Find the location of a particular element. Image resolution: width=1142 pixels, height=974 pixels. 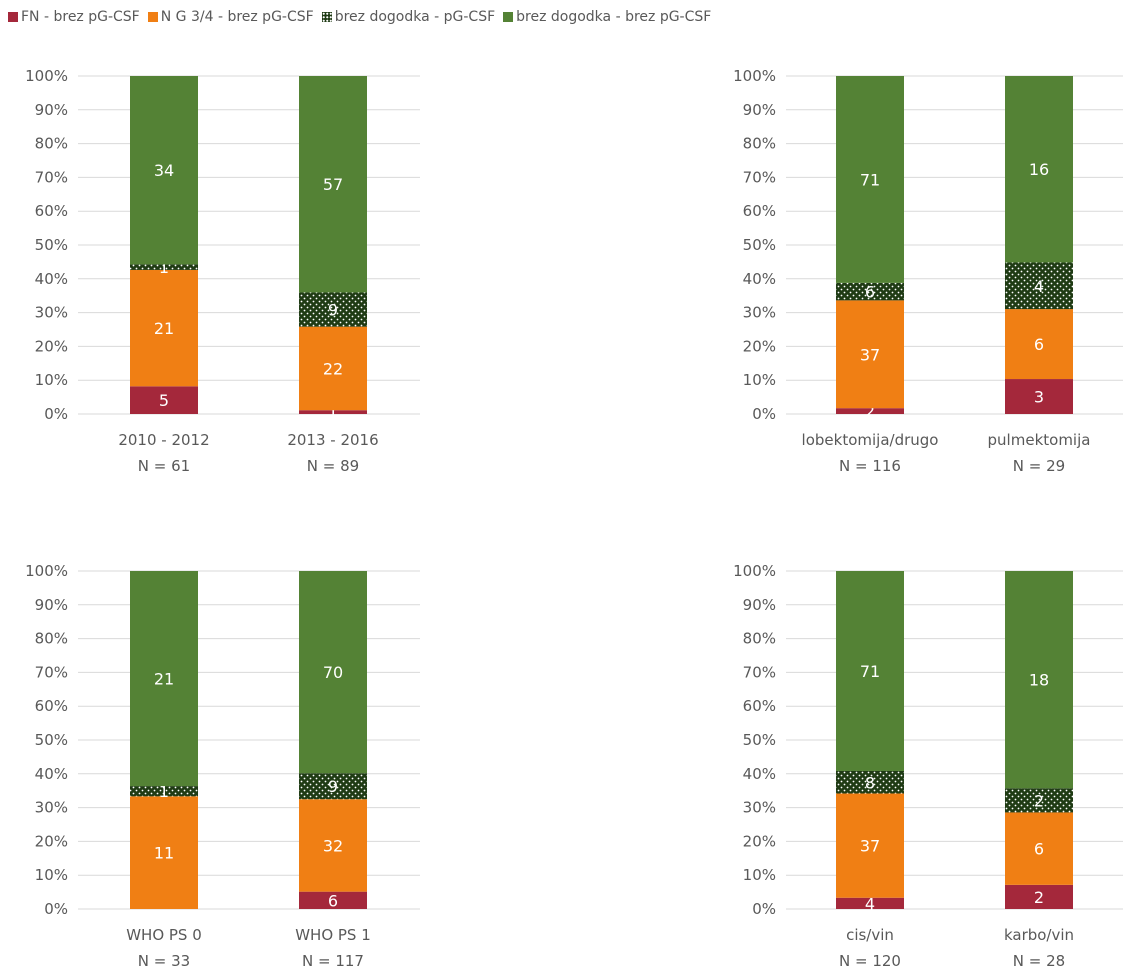

legend-label: brez dogodka - brez pG-CSF is located at coordinates (614, 17).